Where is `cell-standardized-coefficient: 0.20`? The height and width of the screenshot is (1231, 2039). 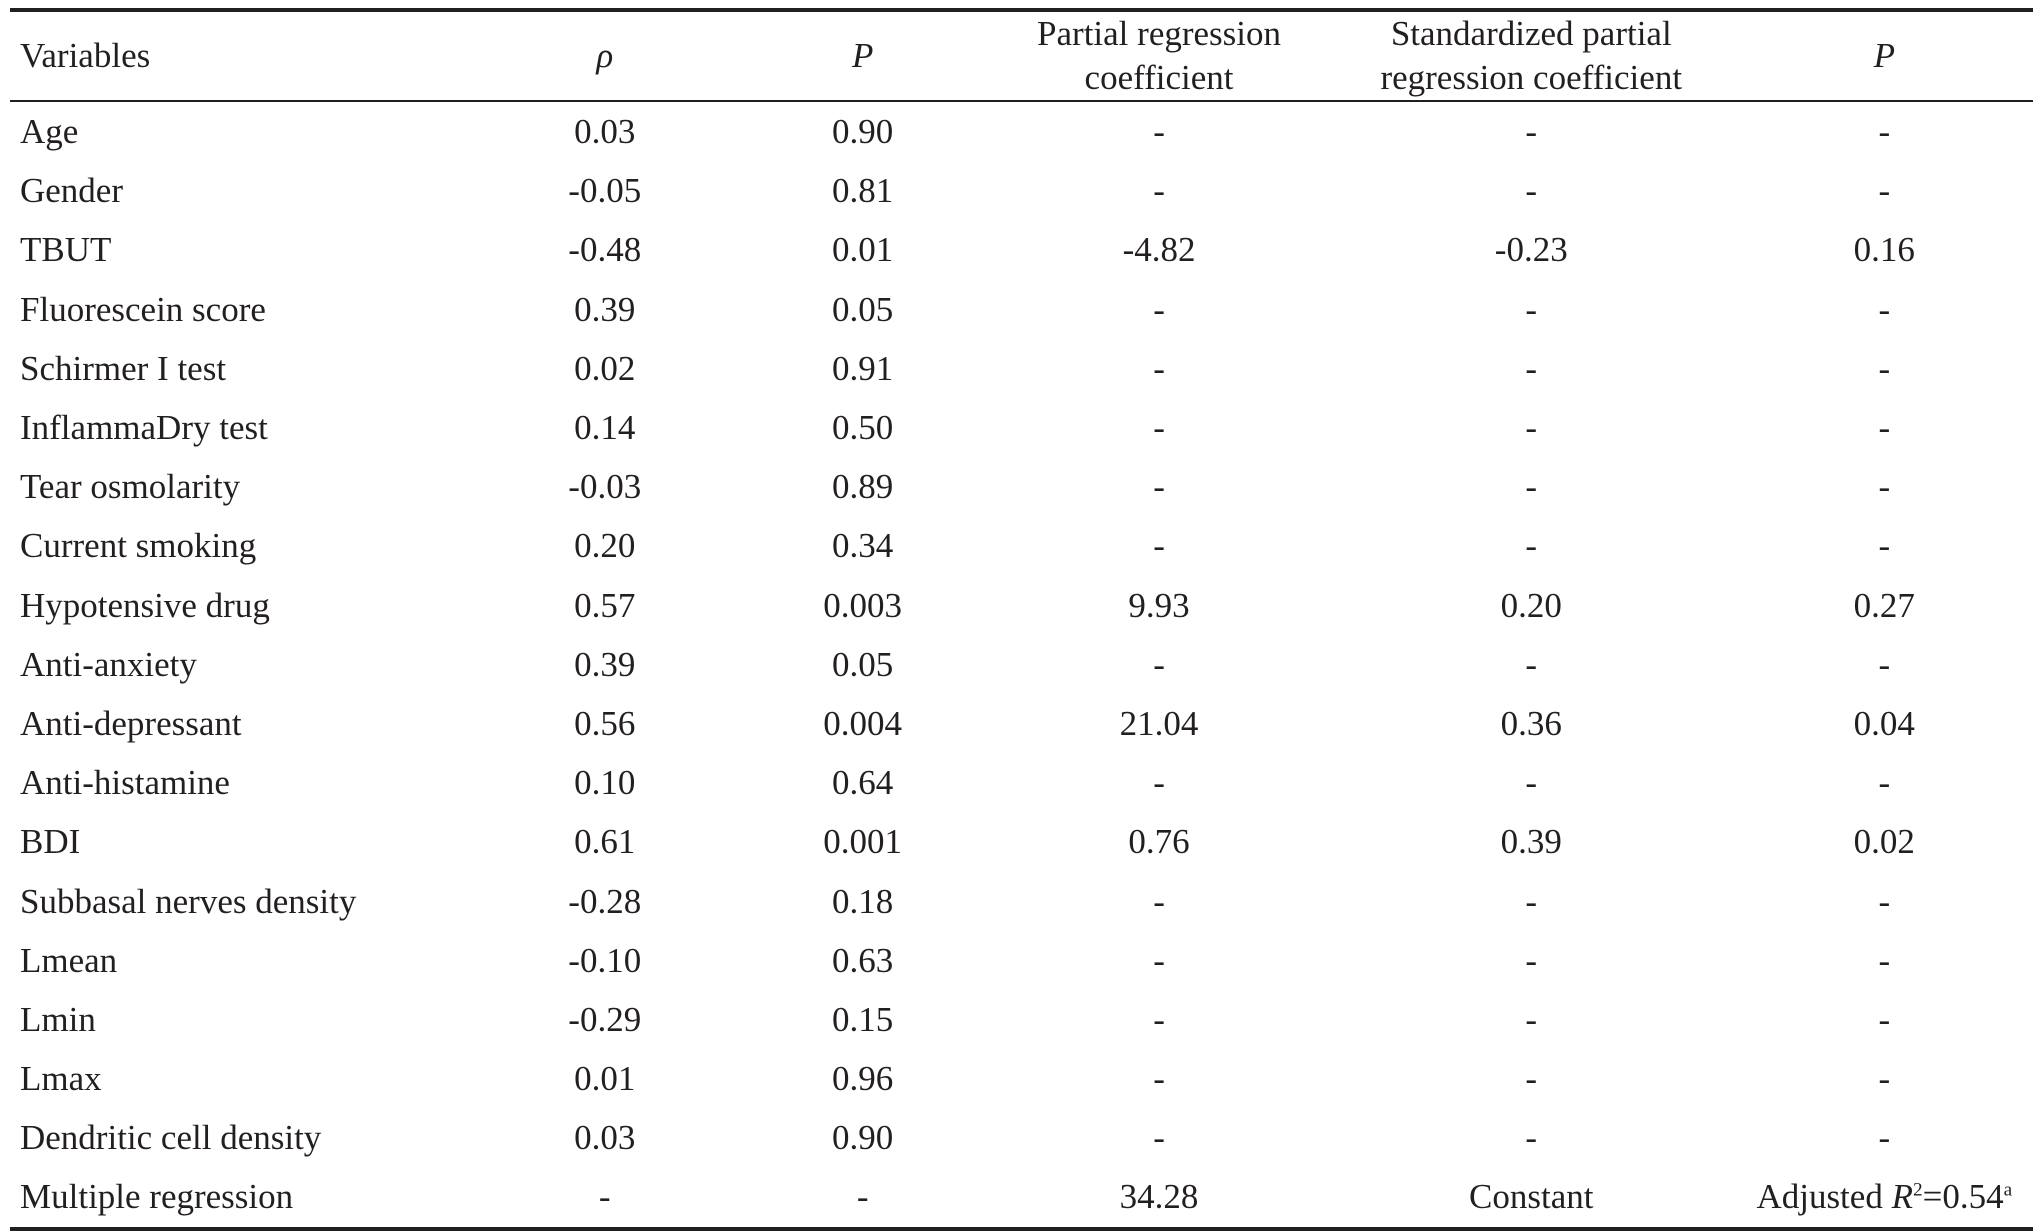
cell-standardized-coefficient: 0.20 is located at coordinates (1531, 605).